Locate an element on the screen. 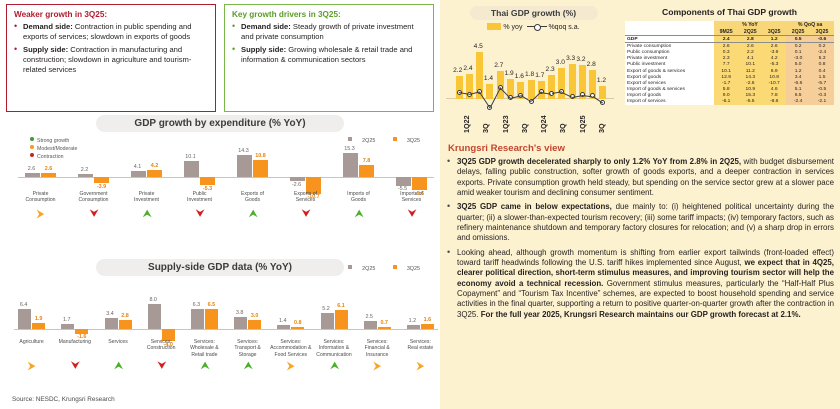  row-label: Import of goods & services is located at coordinates (670, 89).